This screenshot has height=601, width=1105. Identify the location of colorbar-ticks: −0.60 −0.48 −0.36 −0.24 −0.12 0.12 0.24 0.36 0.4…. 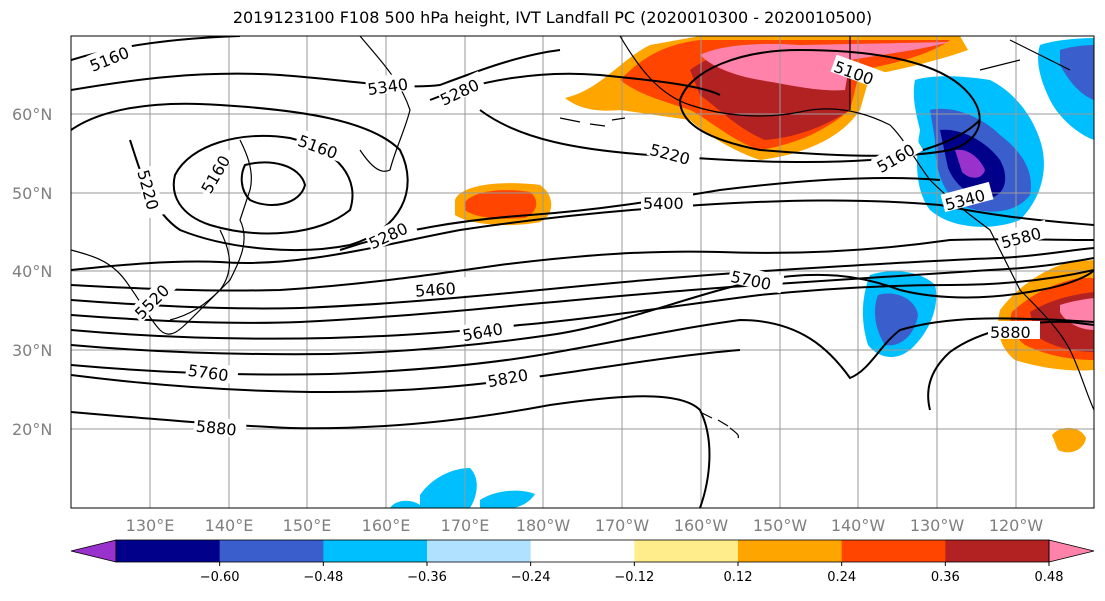
(632, 573).